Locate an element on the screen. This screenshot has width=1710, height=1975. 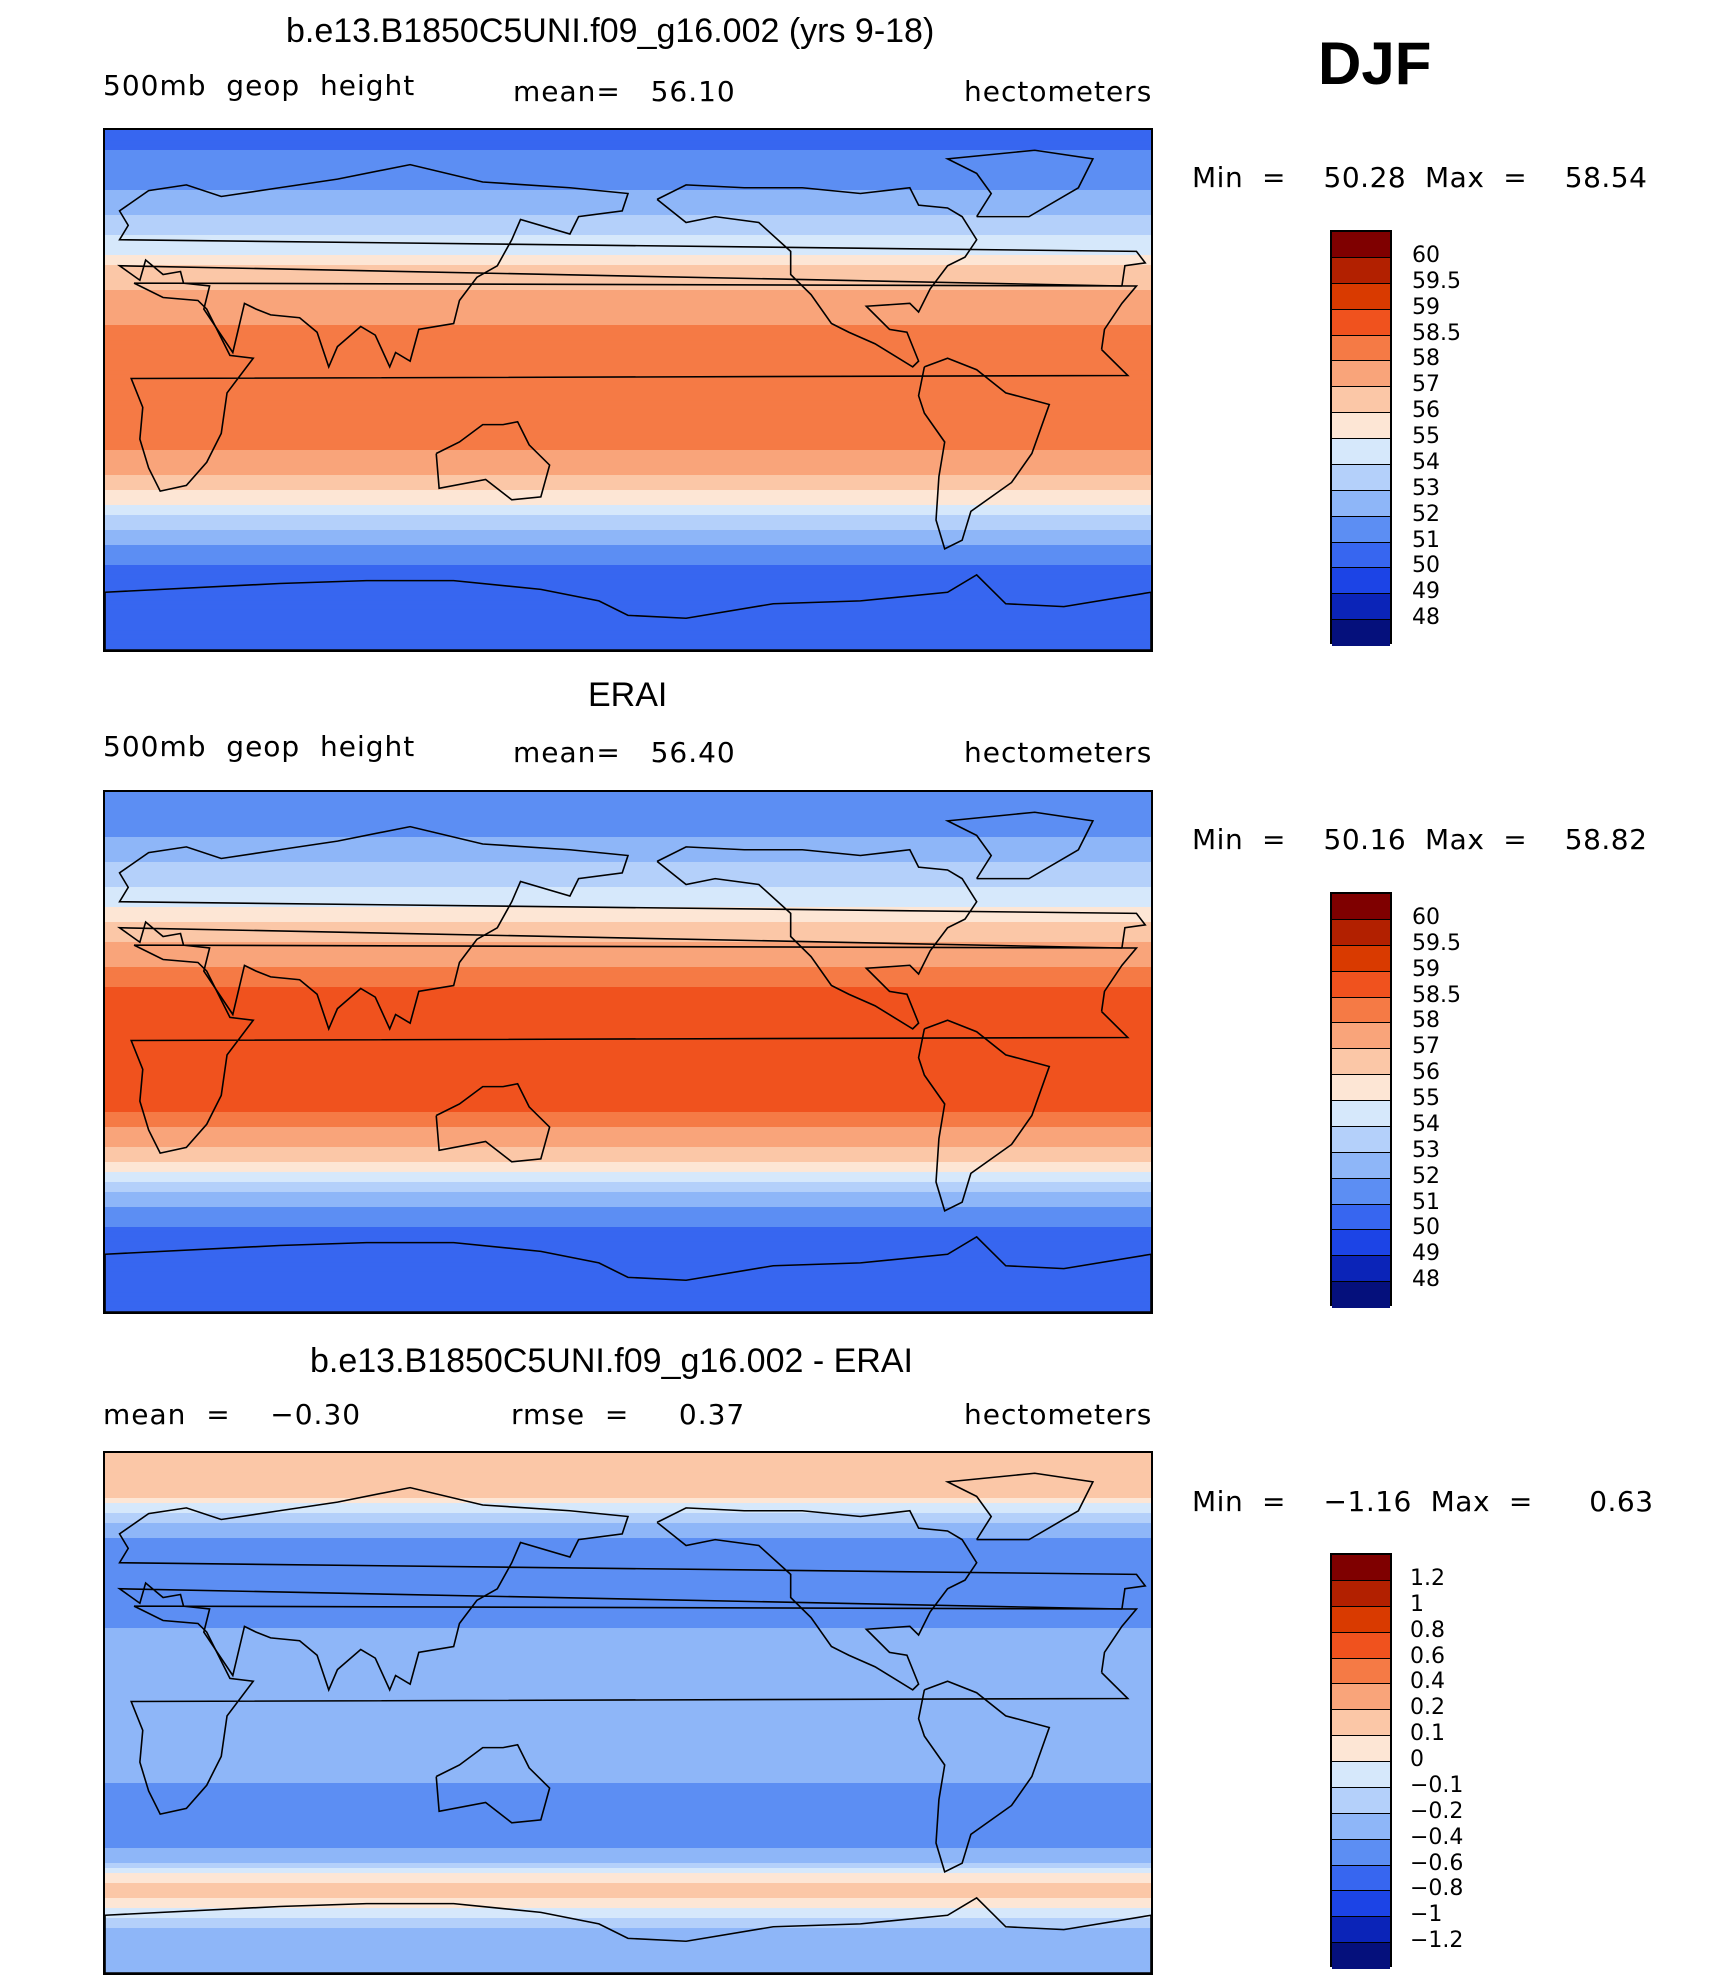
colorbar-tick-label: 59.5 is located at coordinates (1436, 943).